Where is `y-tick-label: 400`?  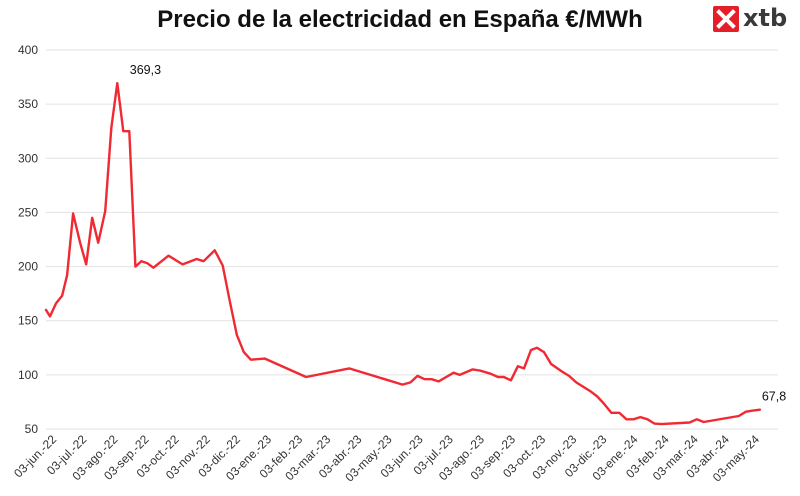
y-tick-label: 400 is located at coordinates (28, 50).